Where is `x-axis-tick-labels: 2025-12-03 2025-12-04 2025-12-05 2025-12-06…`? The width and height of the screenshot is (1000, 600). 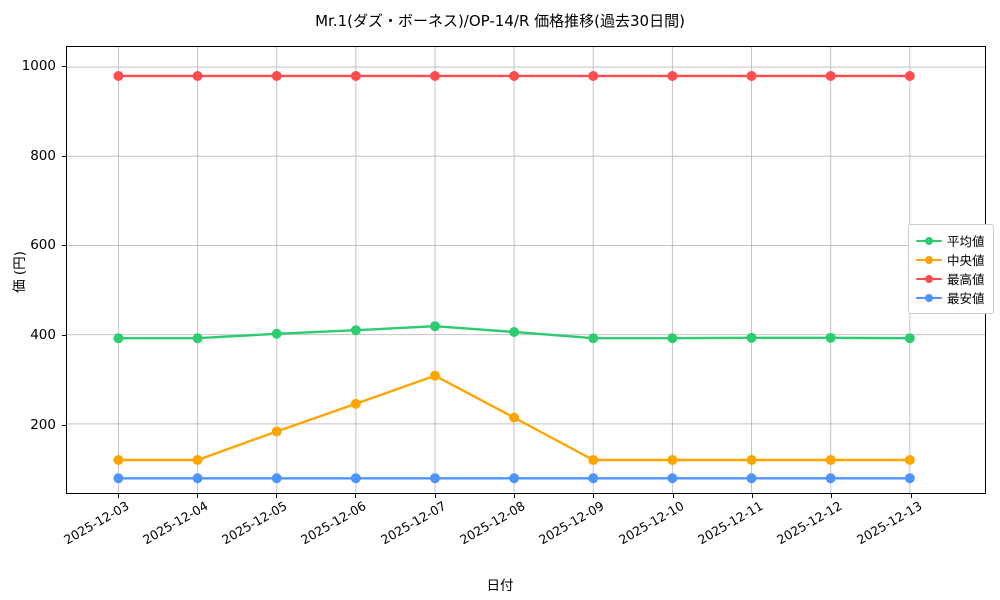 x-axis-tick-labels: 2025-12-03 2025-12-04 2025-12-05 2025-12-06… is located at coordinates (500, 533).